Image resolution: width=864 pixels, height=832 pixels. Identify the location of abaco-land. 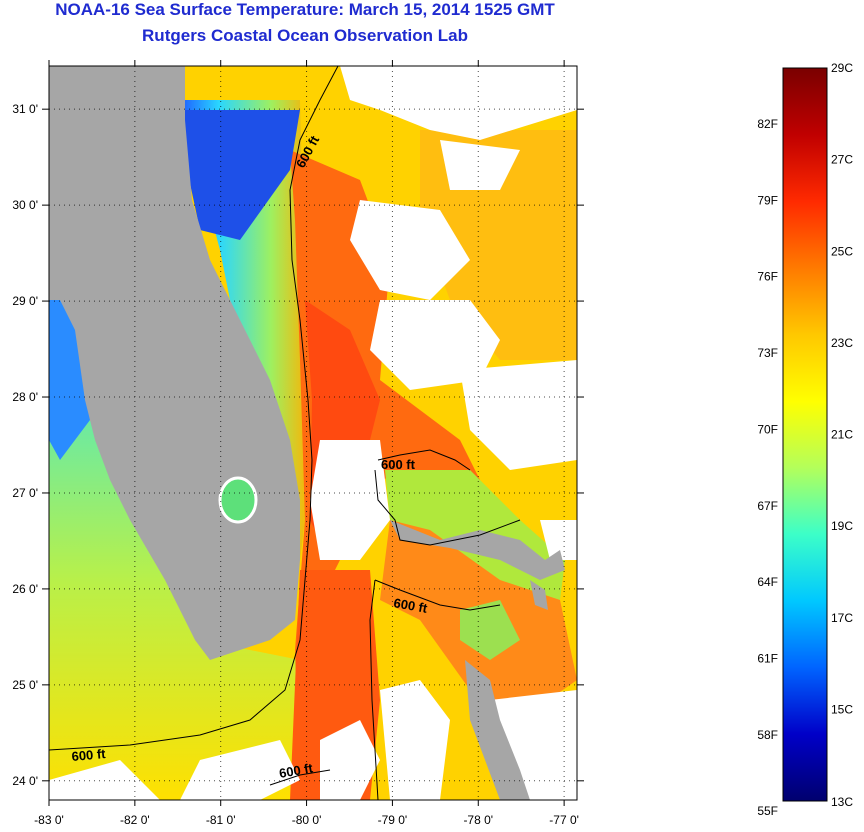
(539, 595).